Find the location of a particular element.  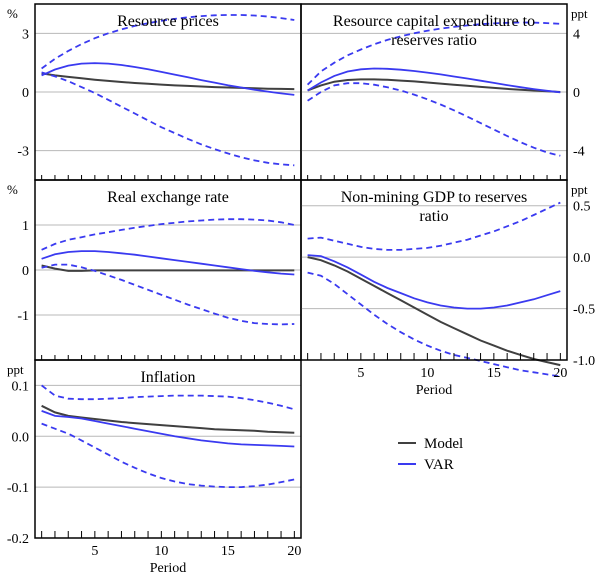

y-tick-label: 3 is located at coordinates (25, 34).